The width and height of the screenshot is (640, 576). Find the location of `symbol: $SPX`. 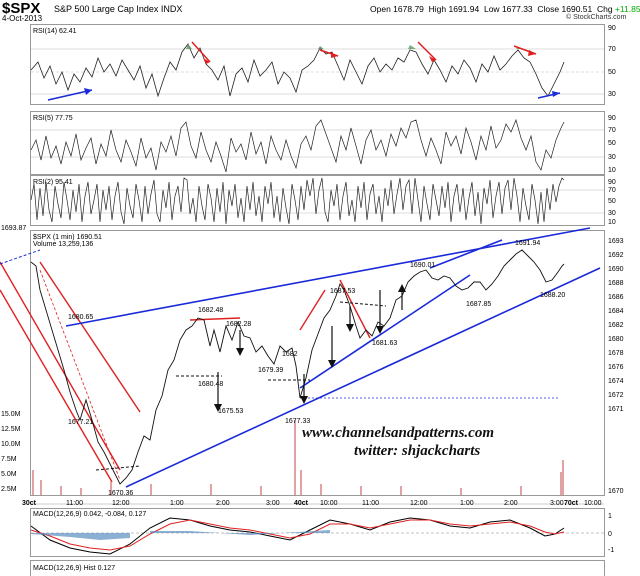

symbol: $SPX is located at coordinates (21, 8).